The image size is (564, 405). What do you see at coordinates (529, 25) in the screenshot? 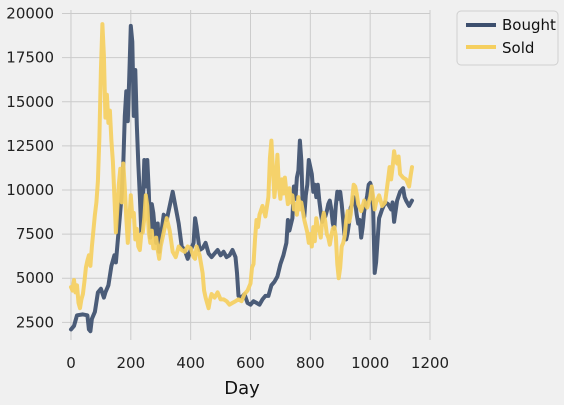
I see `legend-label-bought: Bought` at bounding box center [529, 25].